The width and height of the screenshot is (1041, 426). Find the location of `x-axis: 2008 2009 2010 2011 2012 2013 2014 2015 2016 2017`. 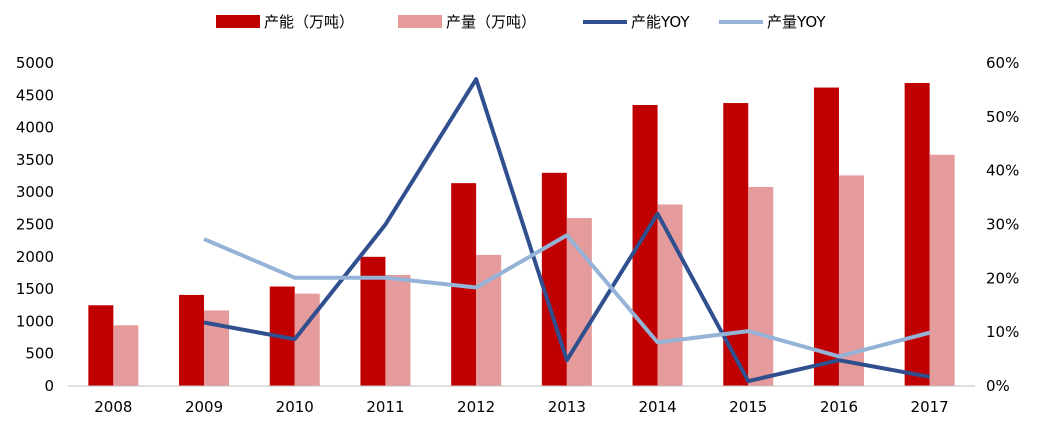

x-axis: 2008 2009 2010 2011 2012 2013 2014 2015 2016 2017 is located at coordinates (521, 407).